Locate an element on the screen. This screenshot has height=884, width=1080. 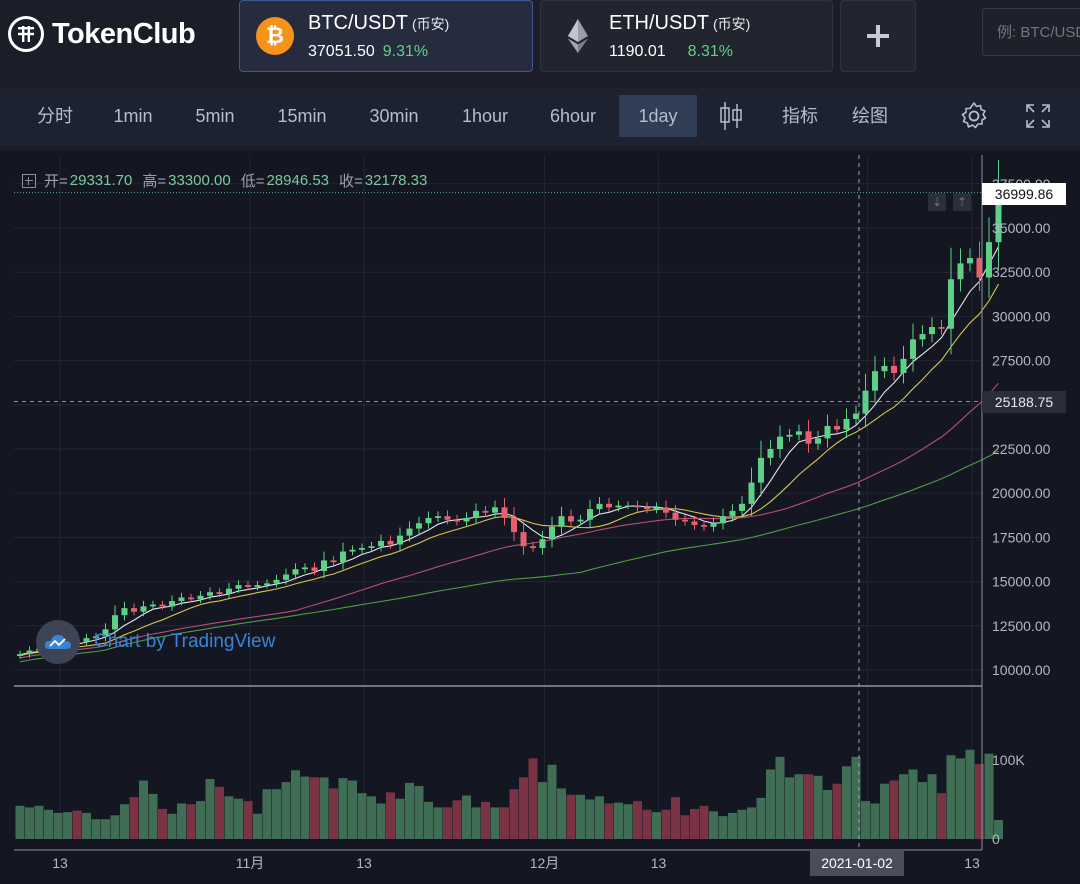
pair-exchange: (币安) is located at coordinates (732, 24).